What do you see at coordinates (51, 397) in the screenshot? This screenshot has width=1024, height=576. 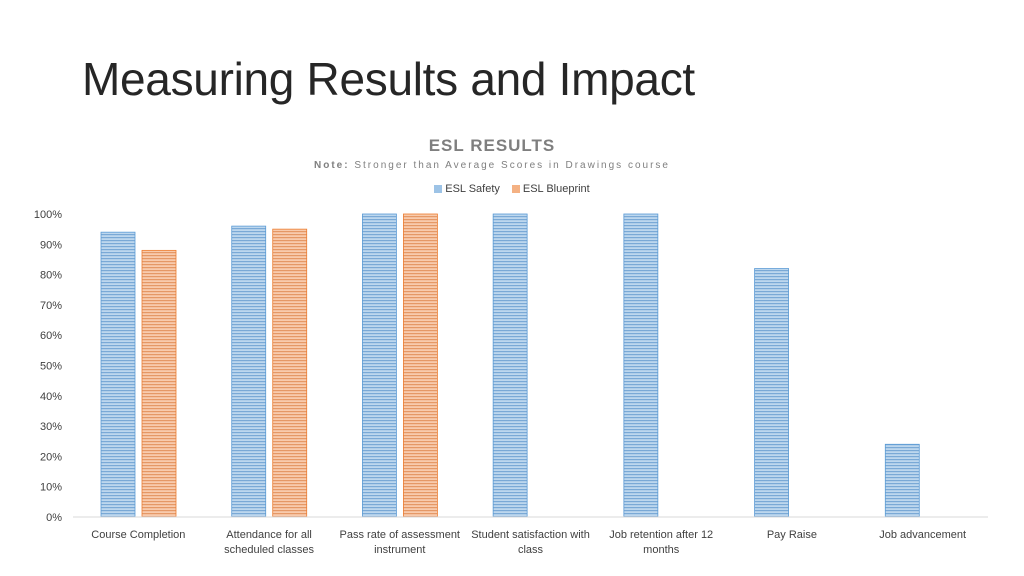 I see `y-tick-label: 40%` at bounding box center [51, 397].